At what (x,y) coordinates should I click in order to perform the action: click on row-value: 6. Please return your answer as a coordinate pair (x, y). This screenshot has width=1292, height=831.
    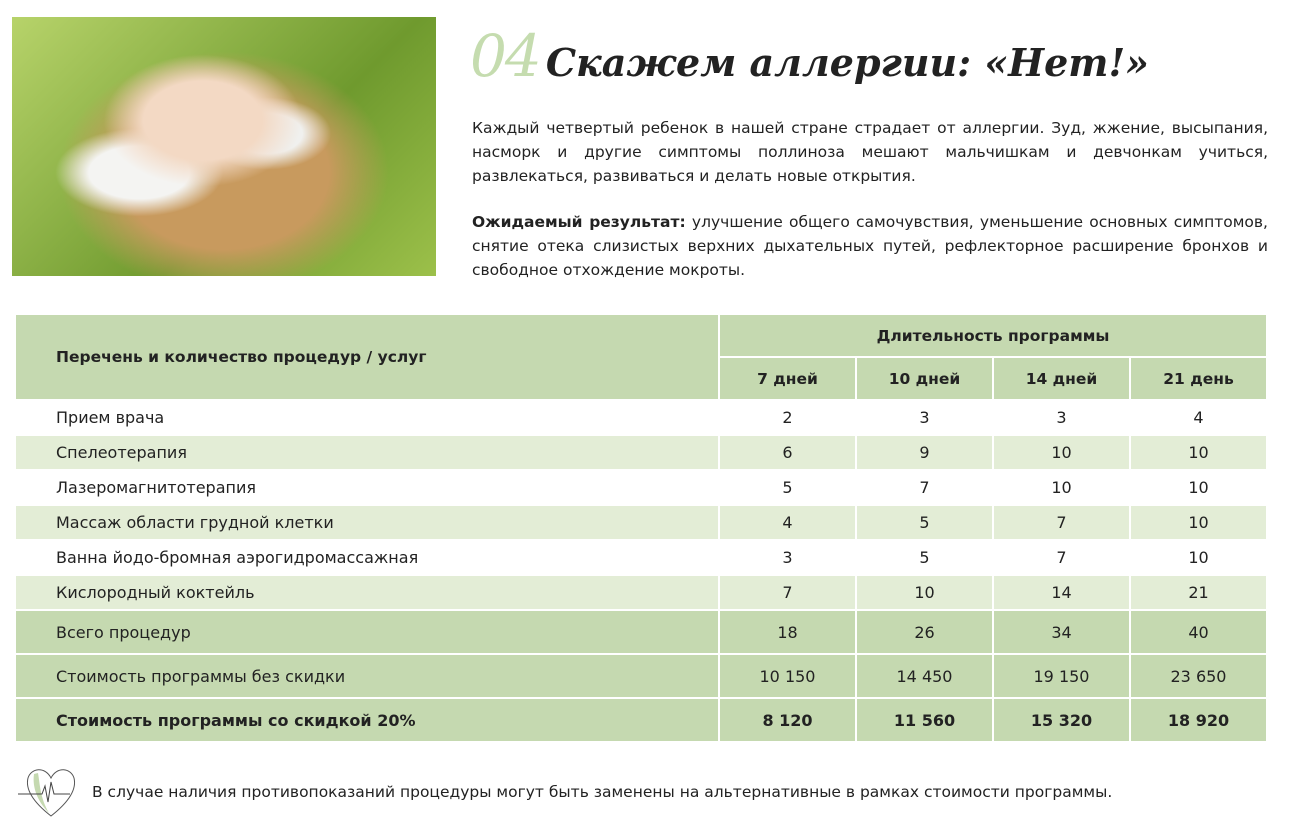
    Looking at the image, I should click on (787, 452).